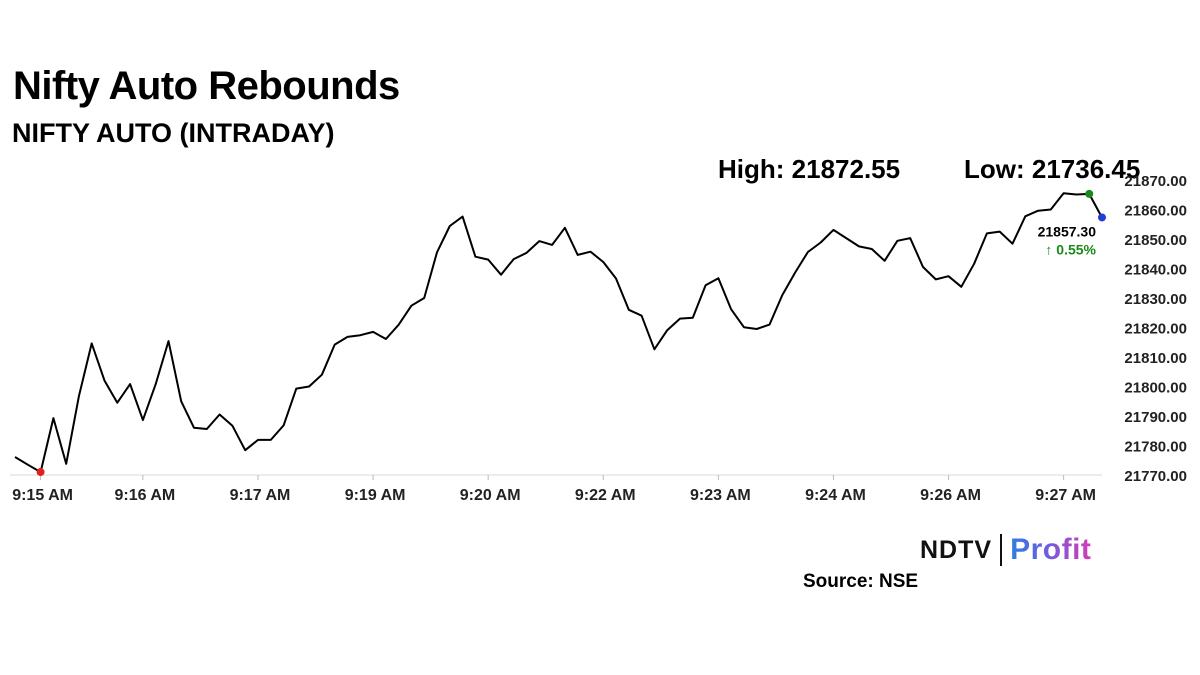 This screenshot has width=1200, height=675. Describe the element at coordinates (1065, 495) in the screenshot. I see `x-tick-label: 9:27 AM` at that location.